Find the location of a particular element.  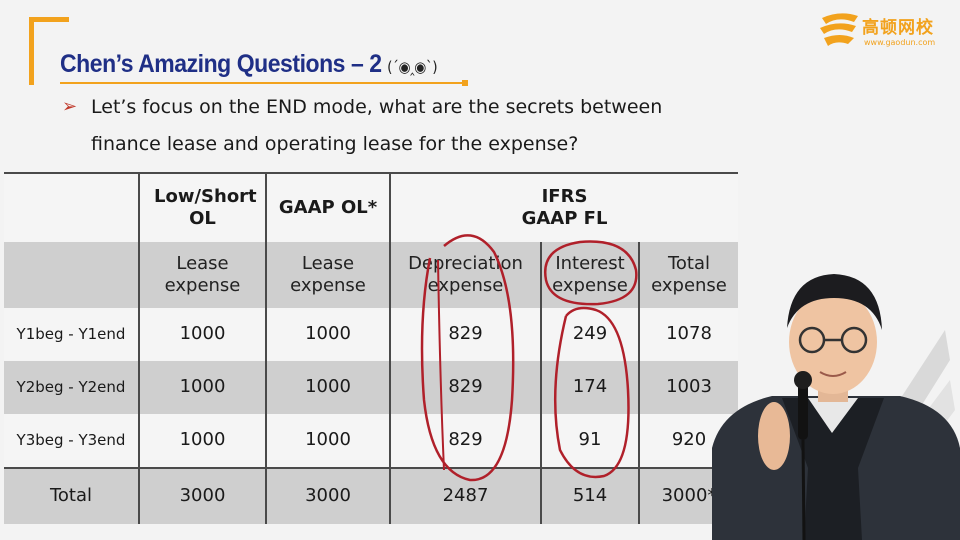

total-low-short-ol: 3000 is located at coordinates (202, 495).